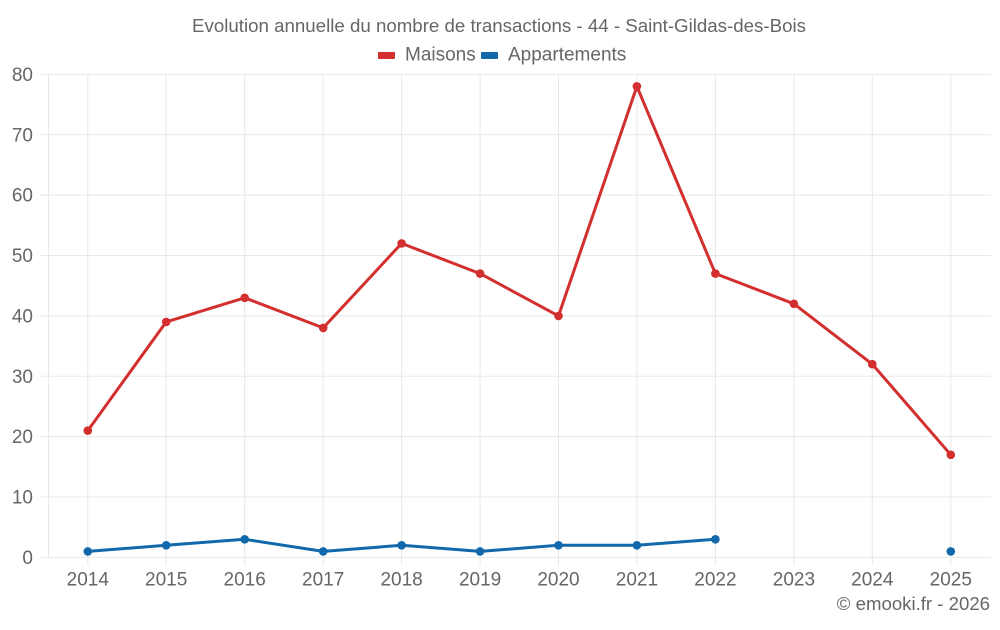 The image size is (1000, 630). Describe the element at coordinates (22, 317) in the screenshot. I see `svg-text: 40` at that location.